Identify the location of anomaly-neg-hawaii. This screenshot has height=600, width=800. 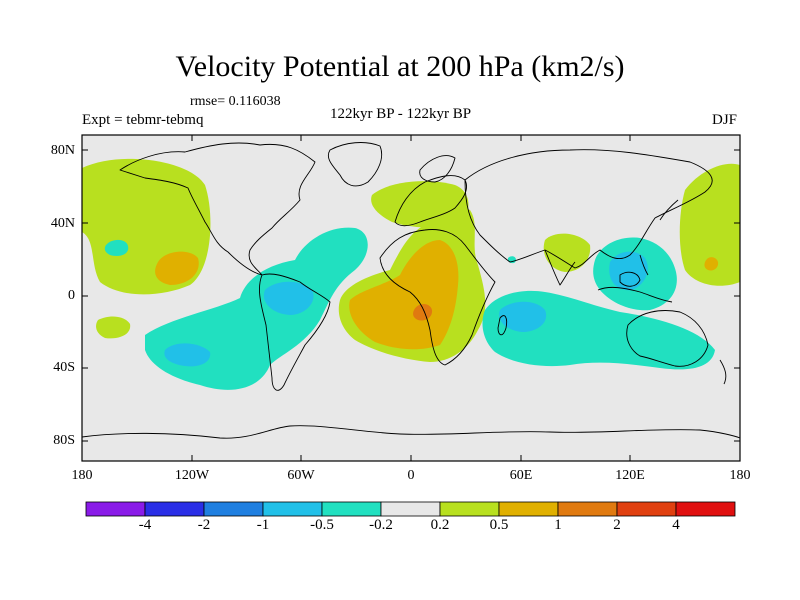
(116, 247).